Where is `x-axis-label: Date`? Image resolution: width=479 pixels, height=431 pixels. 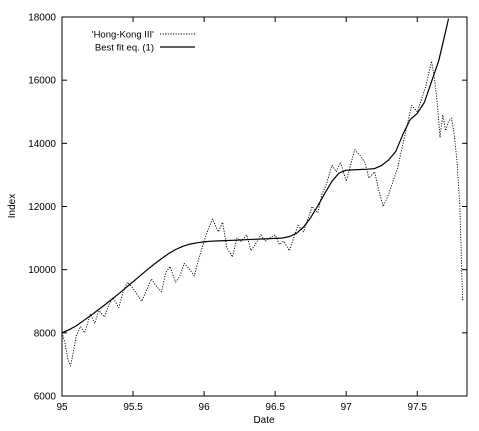
x-axis-label: Date is located at coordinates (264, 420).